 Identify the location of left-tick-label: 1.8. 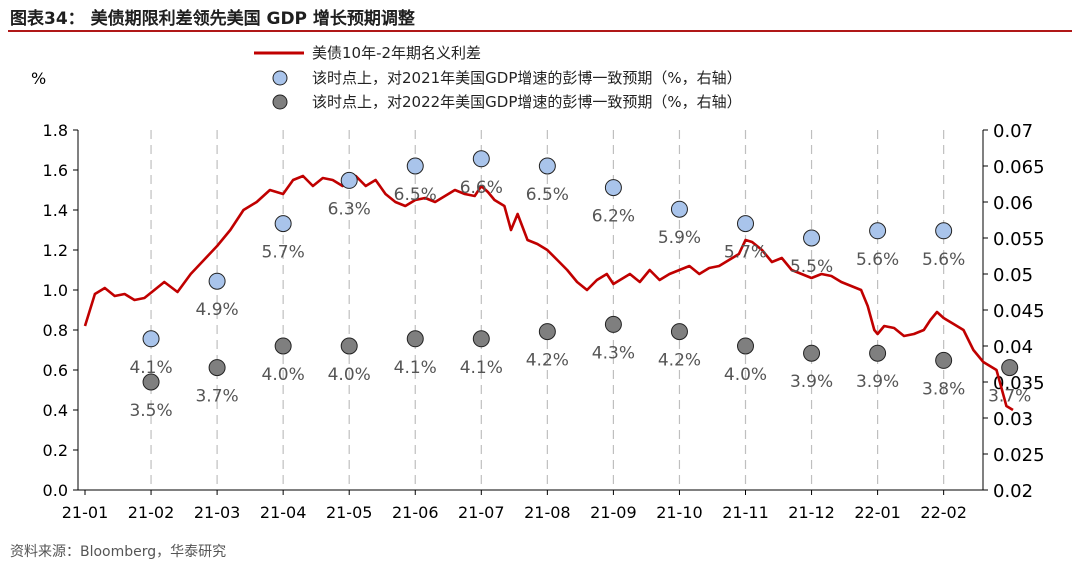
(55, 130).